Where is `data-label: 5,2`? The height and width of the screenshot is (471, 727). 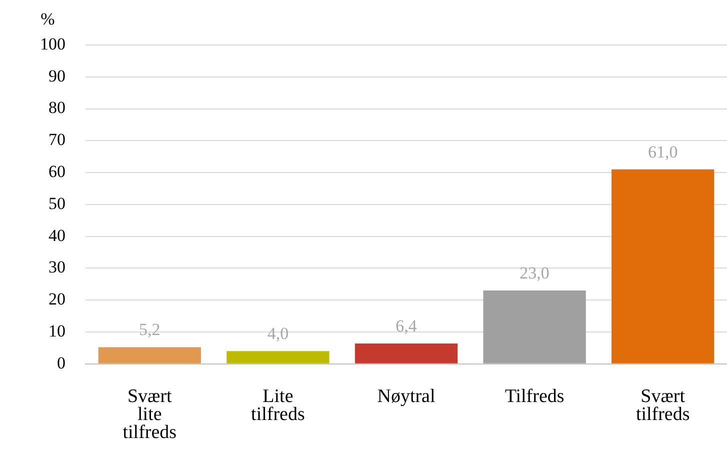 data-label: 5,2 is located at coordinates (149, 330).